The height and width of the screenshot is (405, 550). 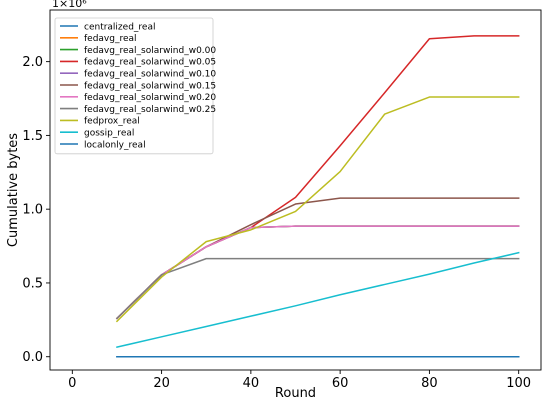 What do you see at coordinates (150, 63) in the screenshot?
I see `legend-label: fedavg_real_solarwind_w0.05` at bounding box center [150, 63].